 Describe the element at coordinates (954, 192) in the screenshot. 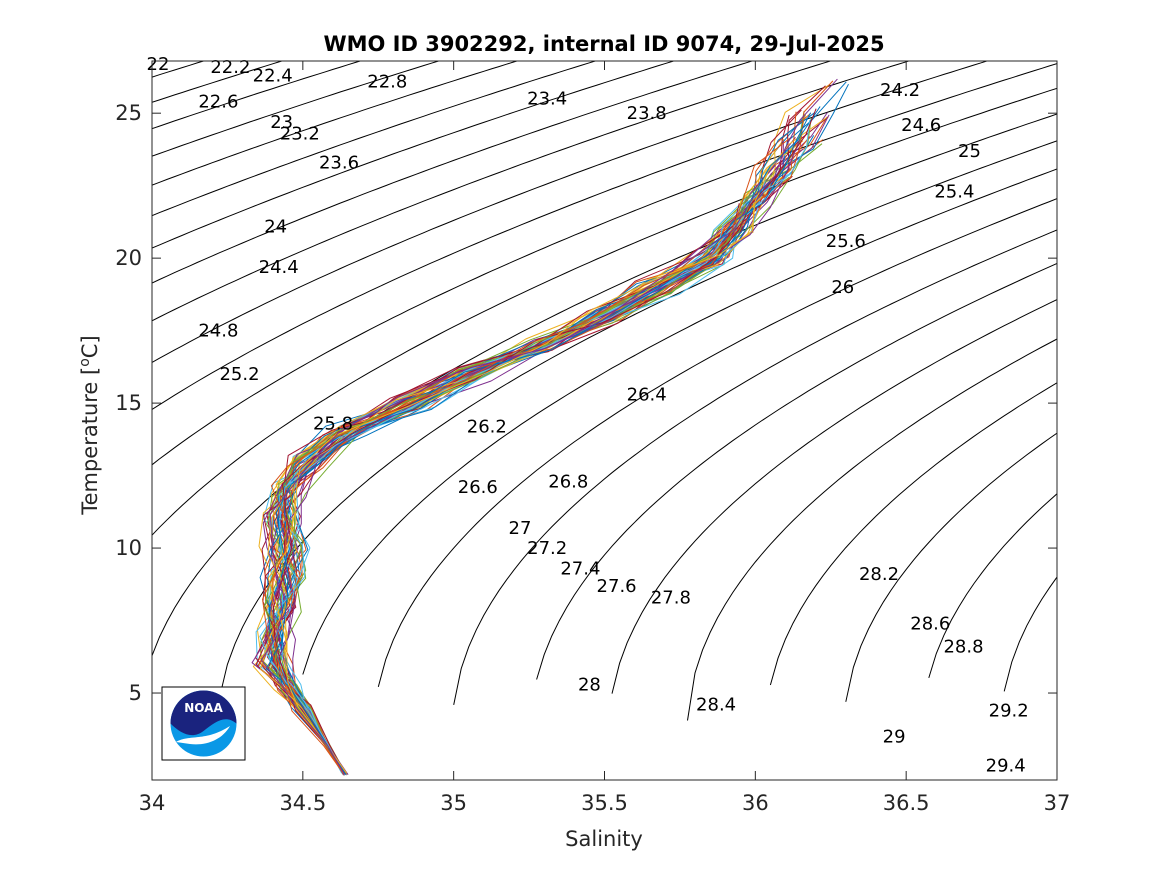

I see `isopycnal-label: 25.4` at that location.